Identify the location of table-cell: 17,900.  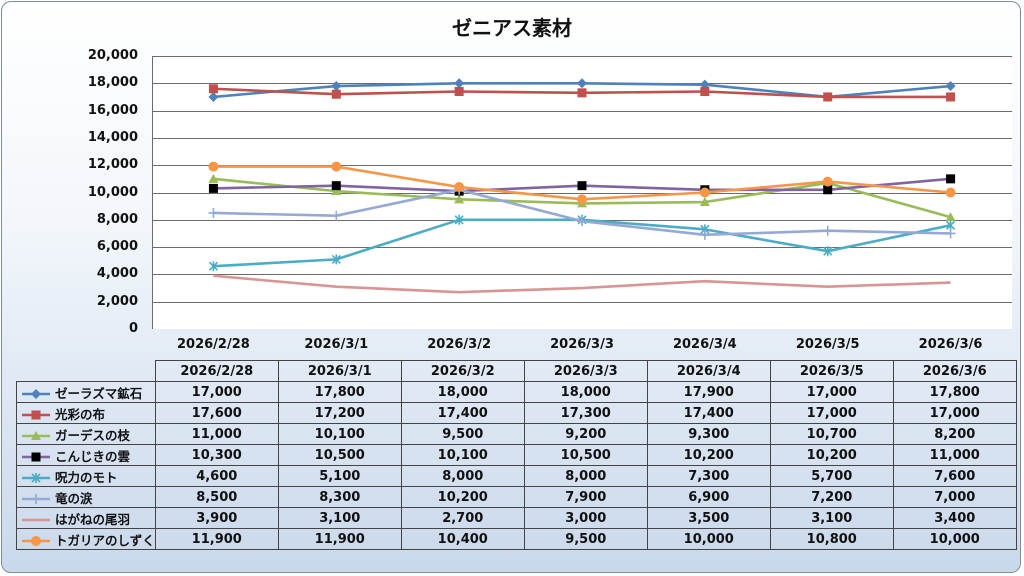
(708, 392).